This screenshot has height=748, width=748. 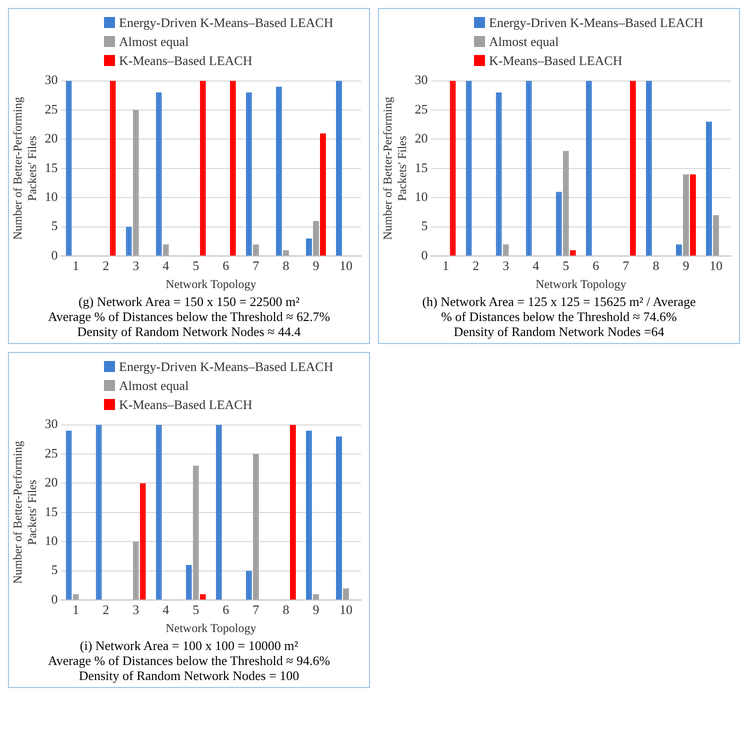 I want to click on text: (i) Network Area = 100 x 100 = 10000 m², so click(x=189, y=645).